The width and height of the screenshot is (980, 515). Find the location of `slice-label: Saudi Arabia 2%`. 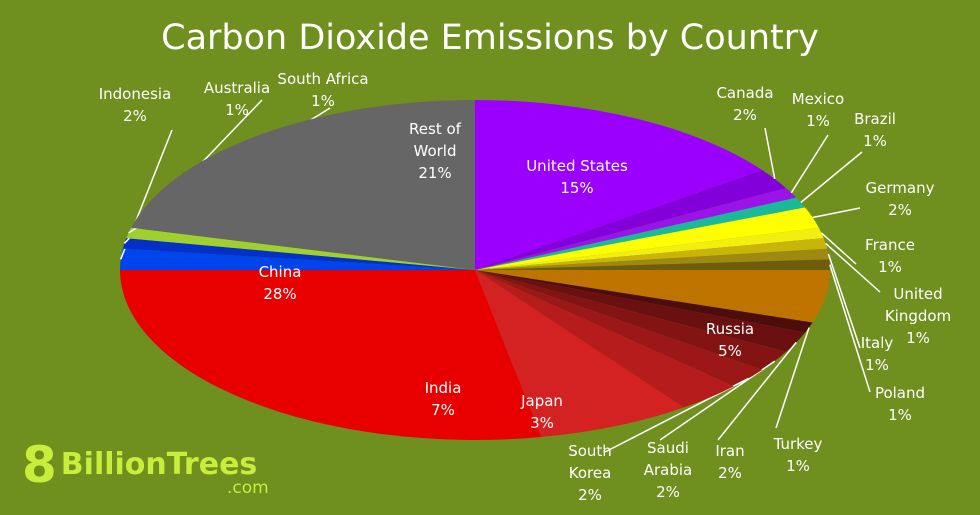

slice-label: Saudi Arabia 2% is located at coordinates (668, 470).